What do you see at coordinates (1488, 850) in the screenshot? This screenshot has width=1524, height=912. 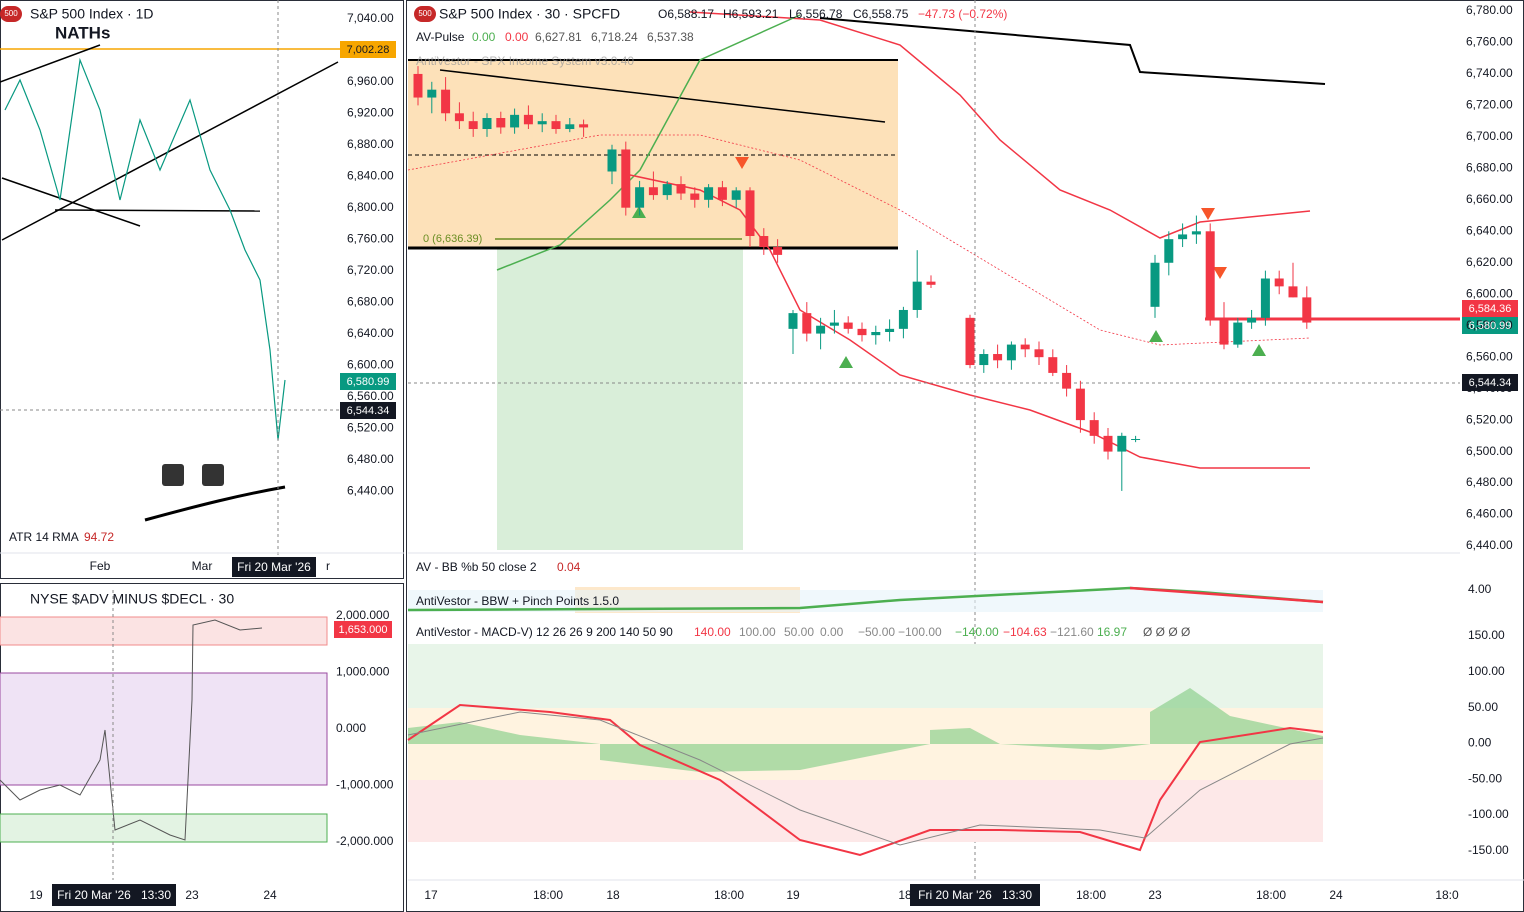 I see `axis-label: -150.00` at bounding box center [1488, 850].